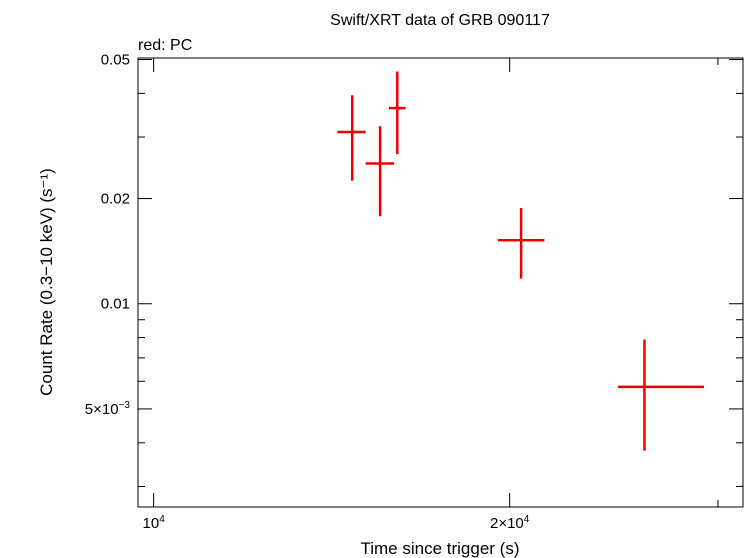  What do you see at coordinates (440, 20) in the screenshot?
I see `chart-title: Swift/XRT data of GRB 090117` at bounding box center [440, 20].